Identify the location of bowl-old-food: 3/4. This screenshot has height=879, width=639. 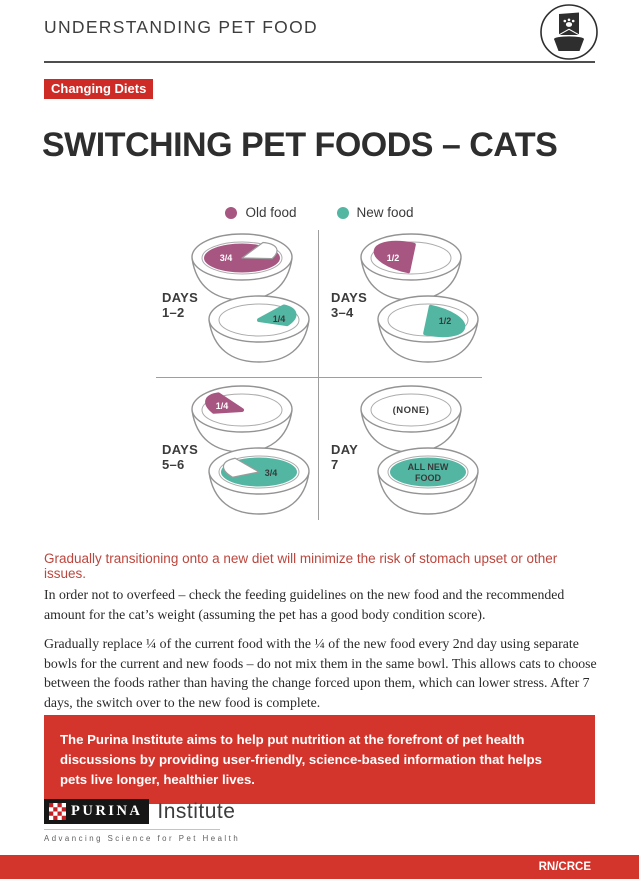
(242, 267).